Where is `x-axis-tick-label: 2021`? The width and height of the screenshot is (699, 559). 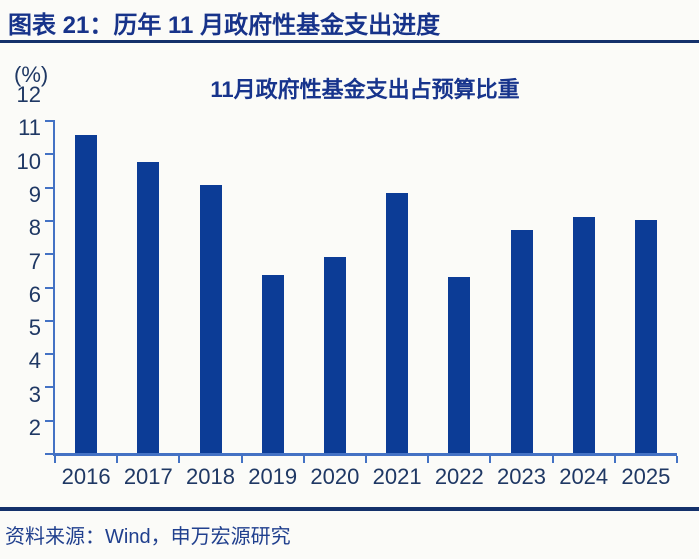
x-axis-tick-label: 2021 is located at coordinates (397, 476).